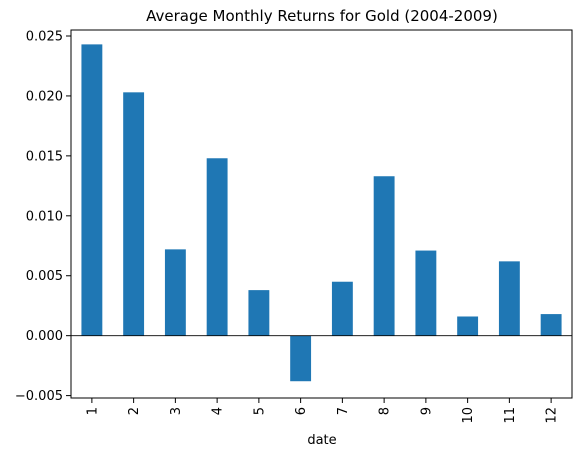 The image size is (577, 456). Describe the element at coordinates (44, 96) in the screenshot. I see `y-tick-label: 0.020` at that location.